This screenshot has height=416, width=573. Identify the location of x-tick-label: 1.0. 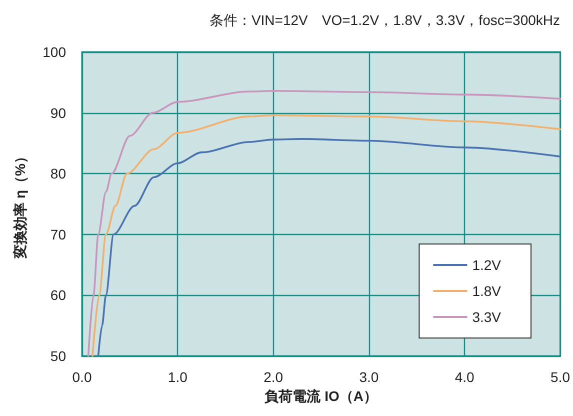
(178, 377).